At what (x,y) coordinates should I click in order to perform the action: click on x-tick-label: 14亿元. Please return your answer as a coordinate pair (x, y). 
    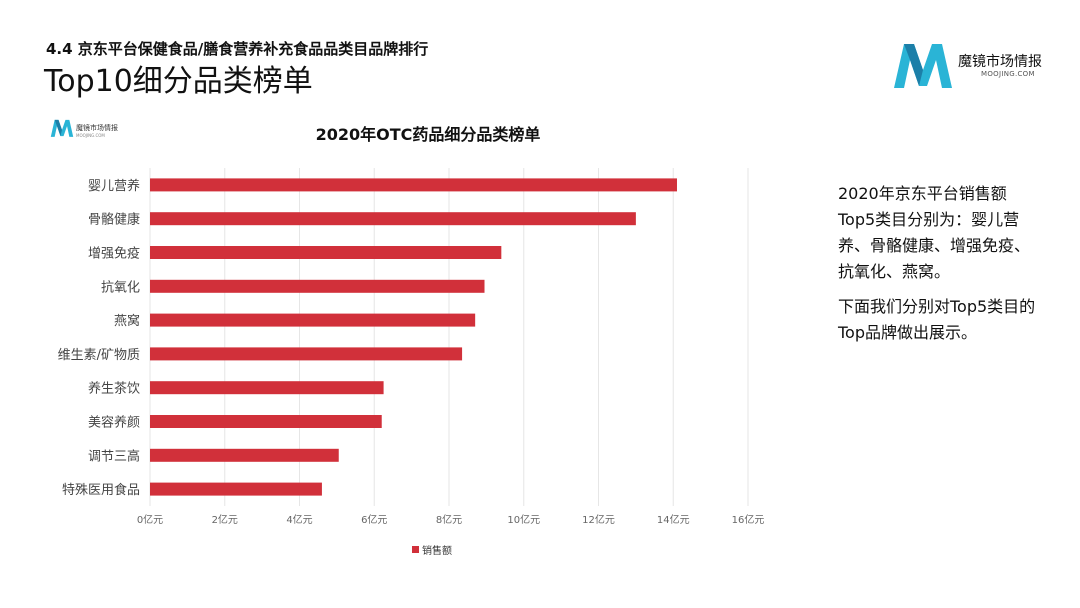
    Looking at the image, I should click on (673, 519).